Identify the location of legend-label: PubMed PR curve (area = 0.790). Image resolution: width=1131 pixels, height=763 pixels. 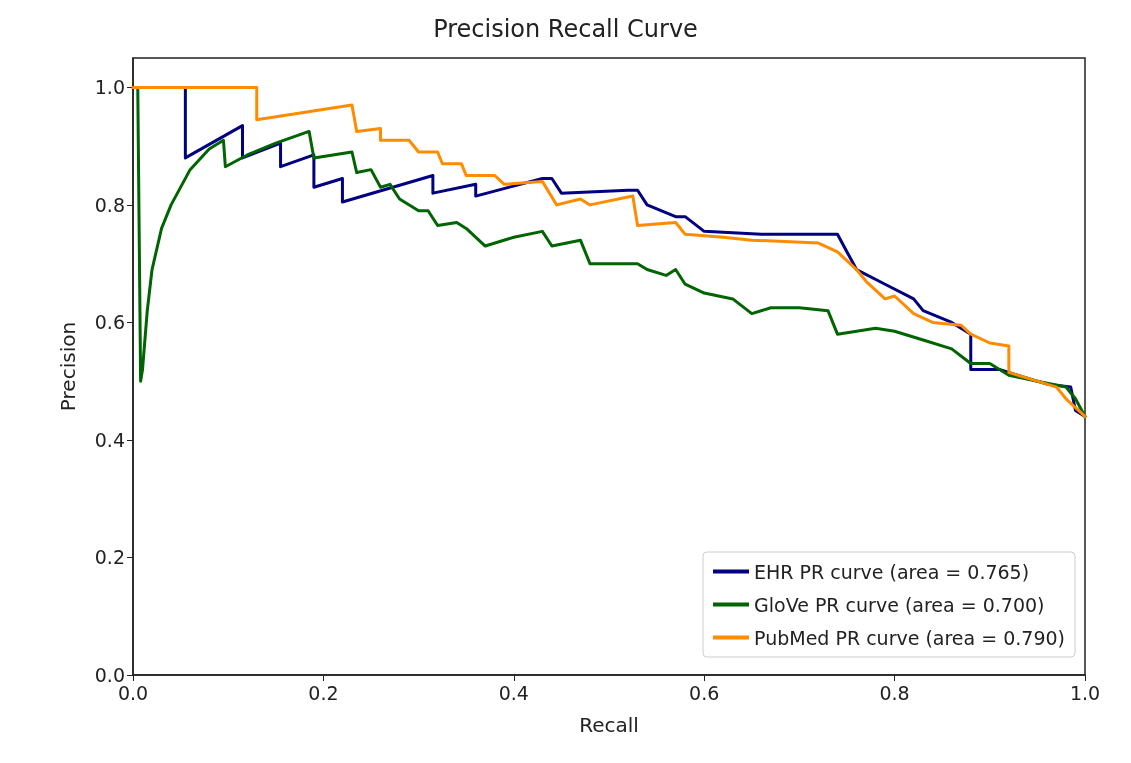
(909, 637).